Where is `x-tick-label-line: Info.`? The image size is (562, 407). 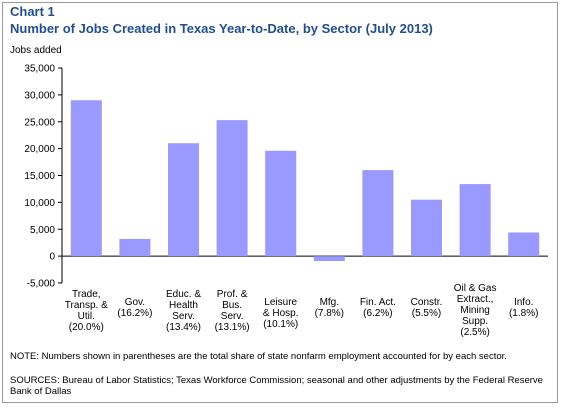
x-tick-label-line: Info. is located at coordinates (523, 302).